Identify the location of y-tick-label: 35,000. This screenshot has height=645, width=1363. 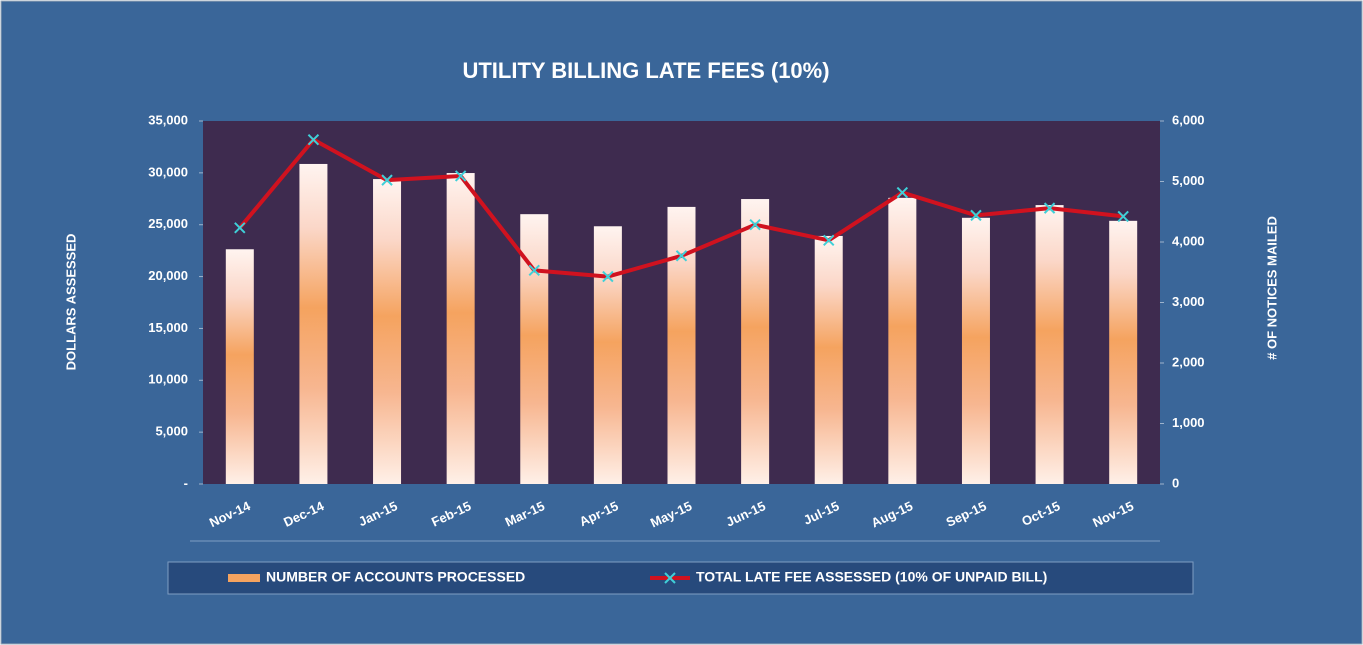
(168, 119).